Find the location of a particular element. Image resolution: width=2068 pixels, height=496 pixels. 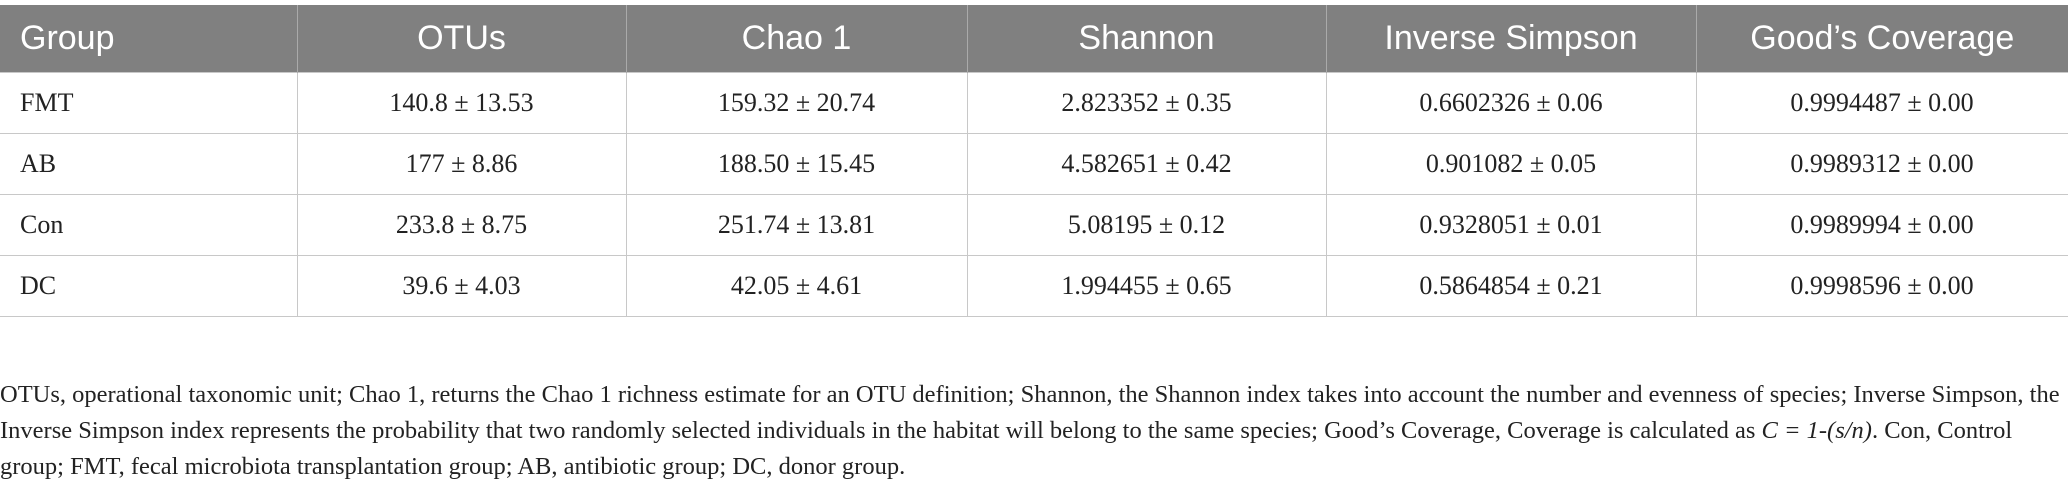

table-cell: 0.6602326 ± 0.06 is located at coordinates (1511, 103).